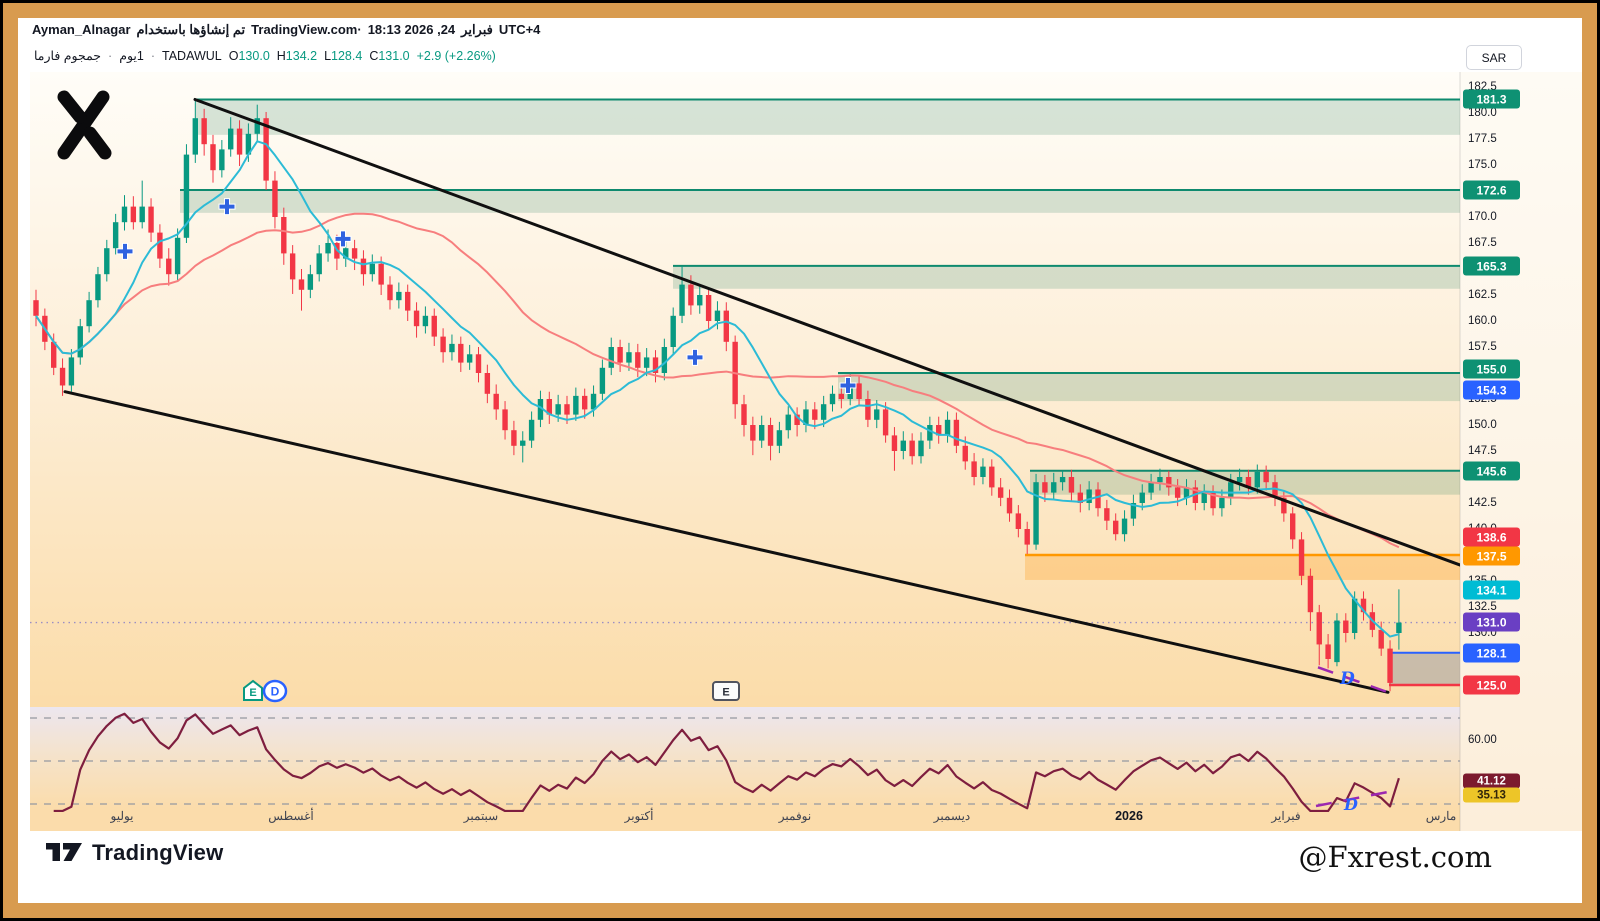  What do you see at coordinates (1424, 668) in the screenshot?
I see `target-box` at bounding box center [1424, 668].